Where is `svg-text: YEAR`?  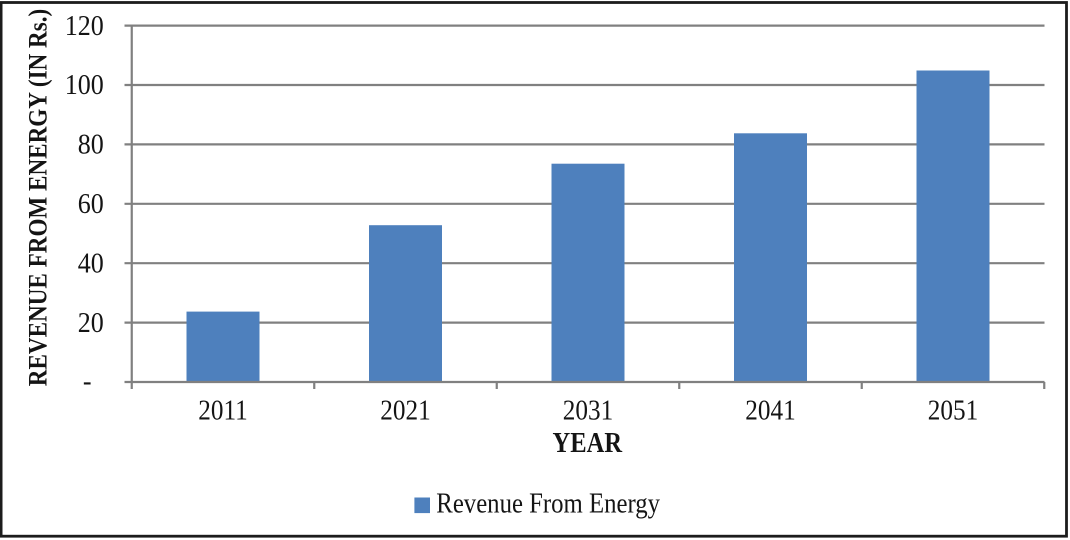 svg-text: YEAR is located at coordinates (588, 443).